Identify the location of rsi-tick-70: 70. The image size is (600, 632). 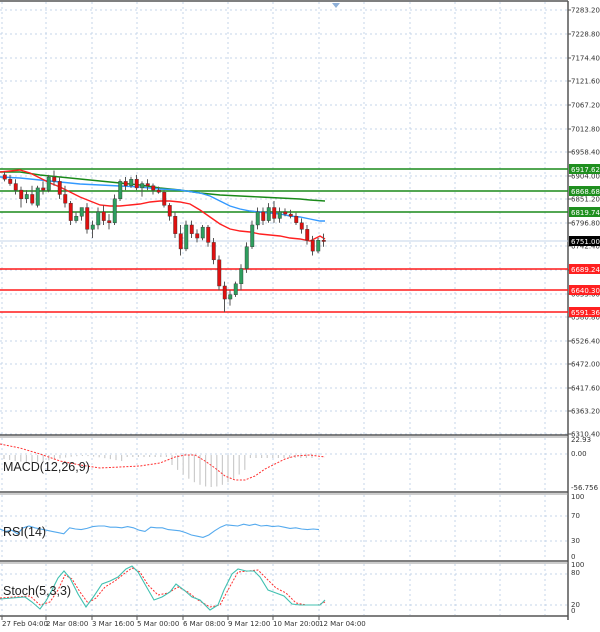
(575, 516).